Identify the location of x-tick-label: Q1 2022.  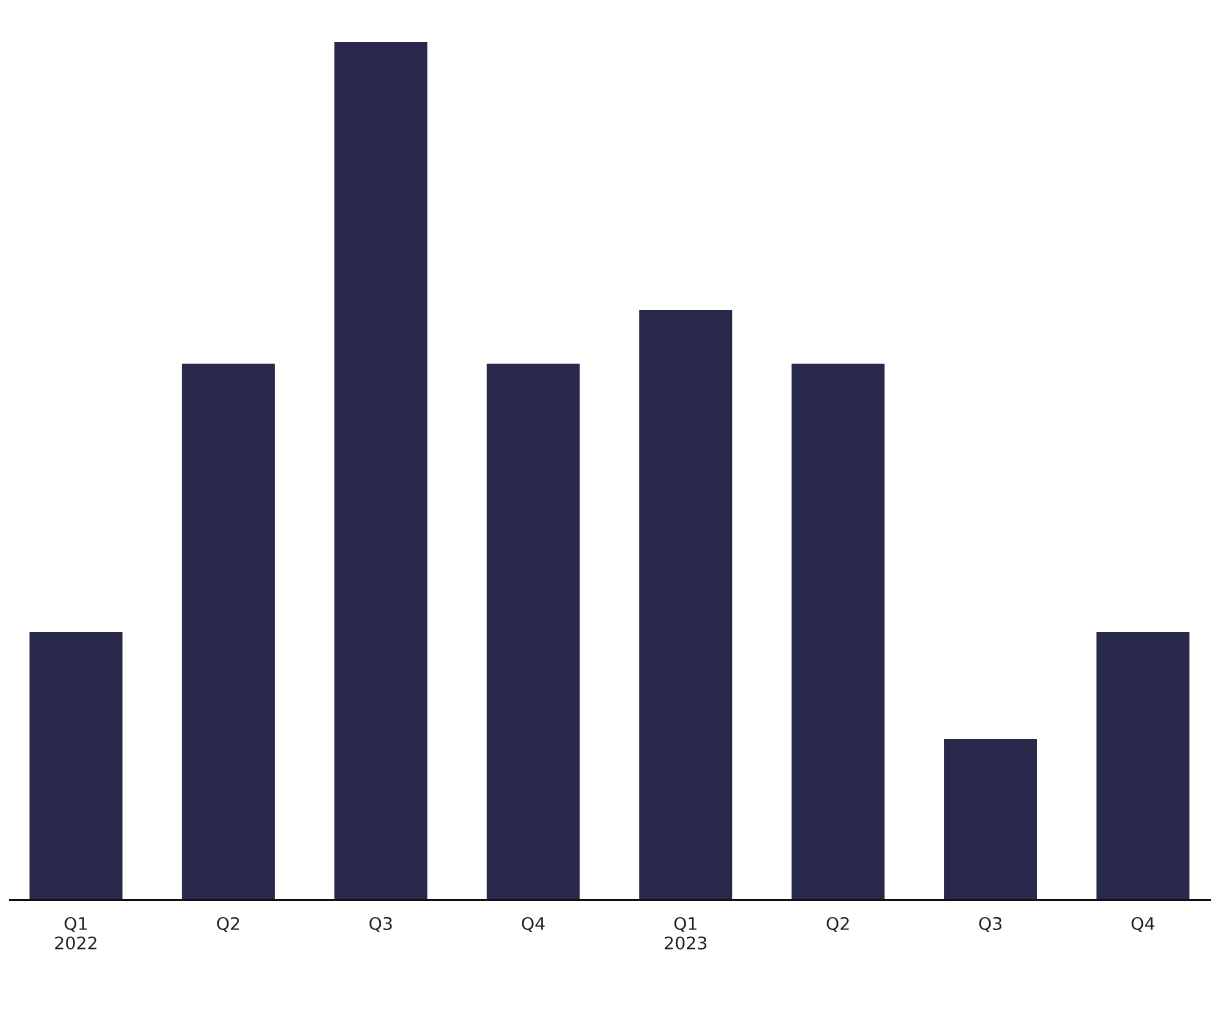
(76, 933).